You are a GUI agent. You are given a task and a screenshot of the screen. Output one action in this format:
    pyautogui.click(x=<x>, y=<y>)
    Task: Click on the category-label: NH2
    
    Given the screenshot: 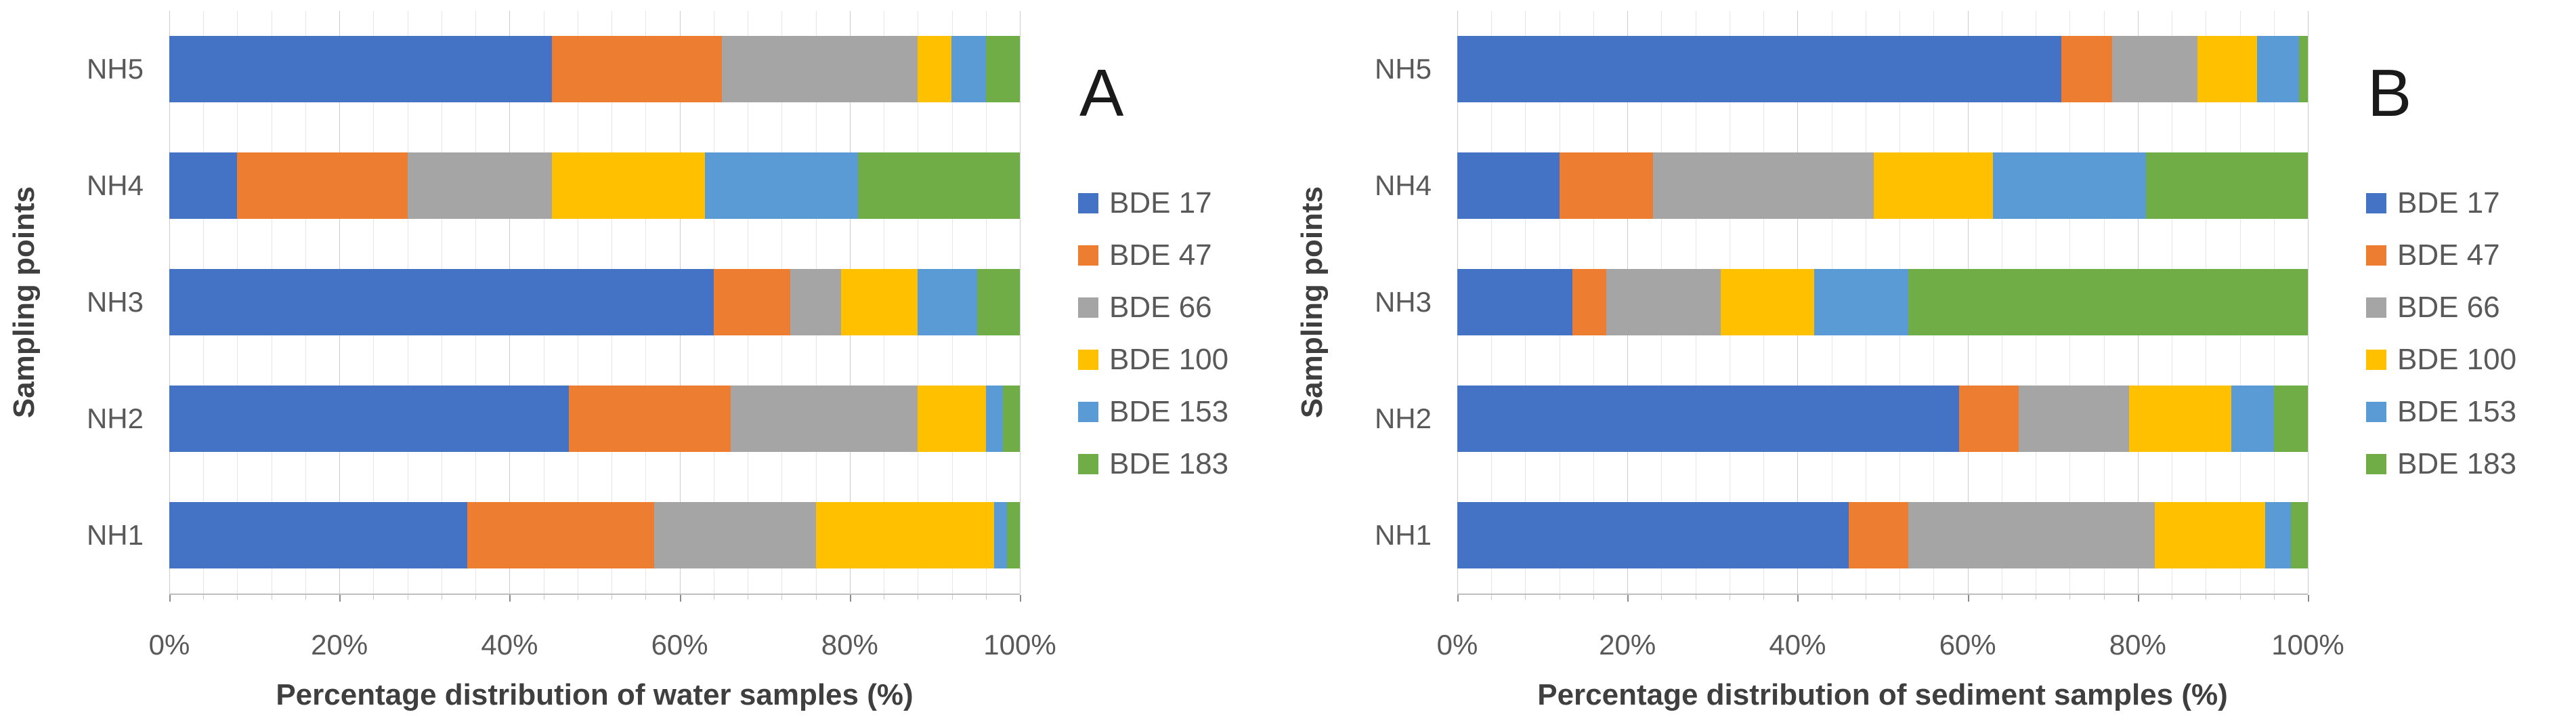 What is the action you would take?
    pyautogui.click(x=115, y=418)
    